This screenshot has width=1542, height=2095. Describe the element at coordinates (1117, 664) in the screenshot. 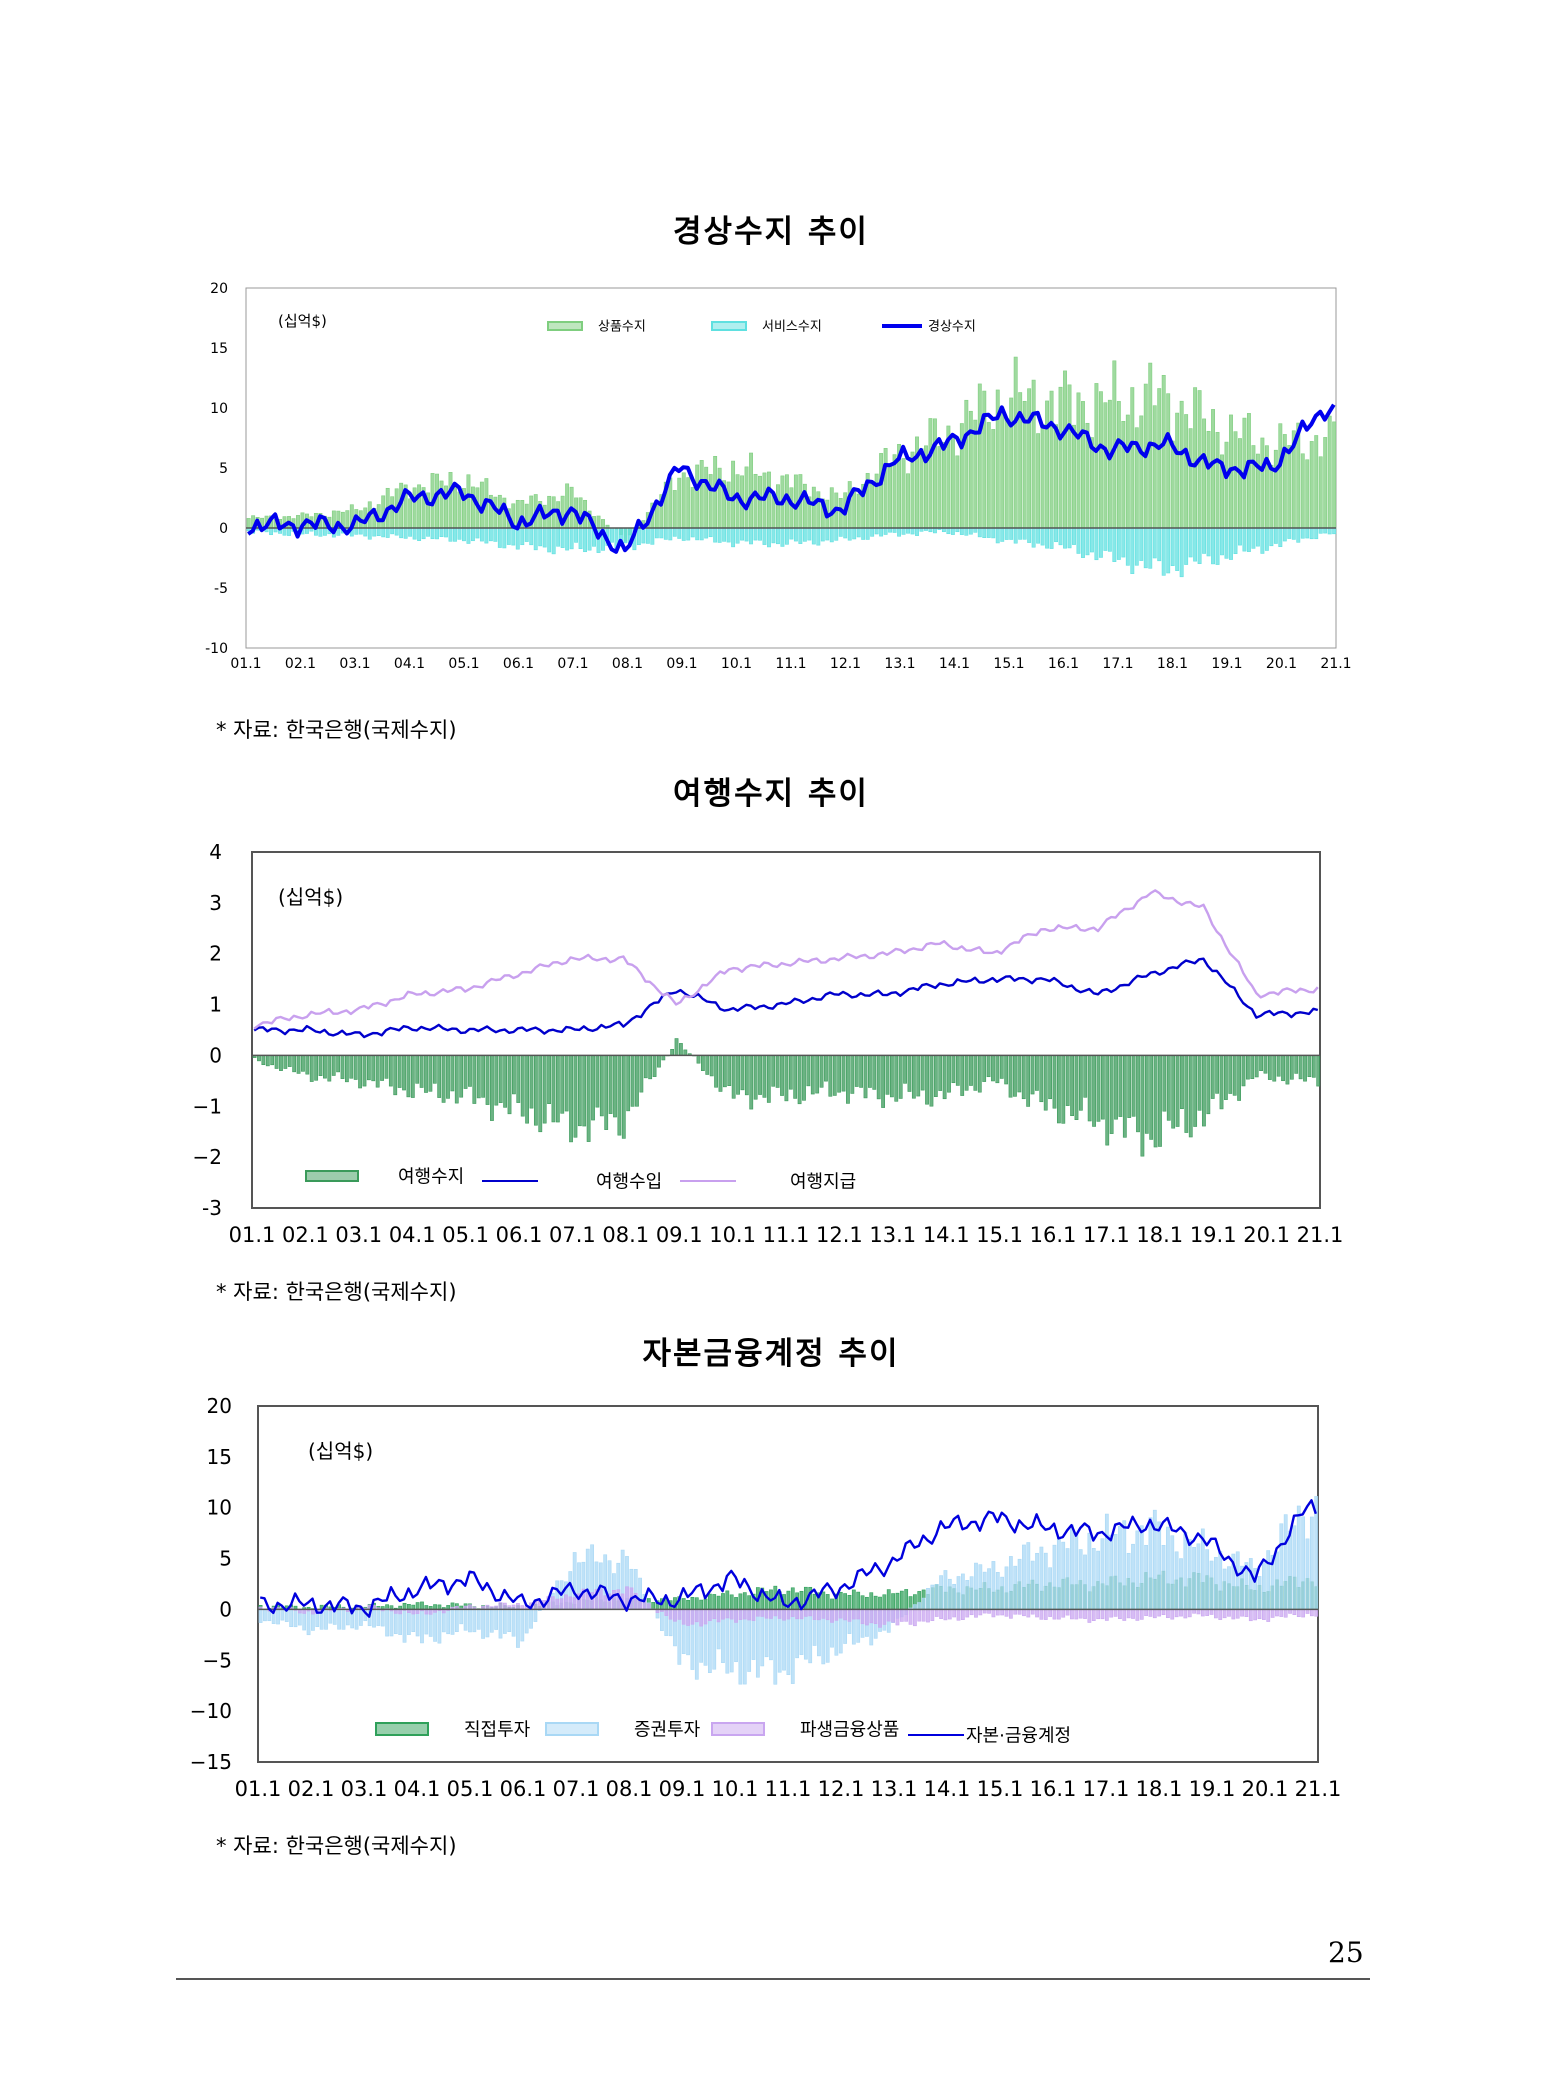

I see `x-tick-label: 17.1` at that location.